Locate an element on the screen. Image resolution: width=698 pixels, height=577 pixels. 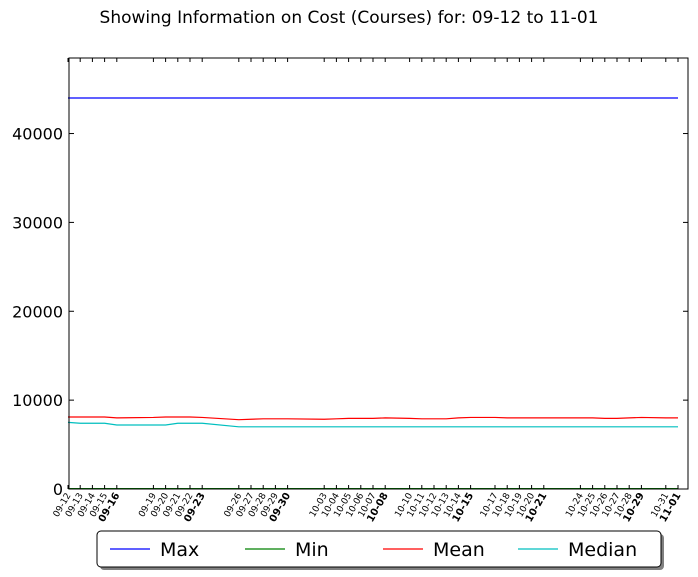
legend-label-mean: Mean is located at coordinates (459, 550).